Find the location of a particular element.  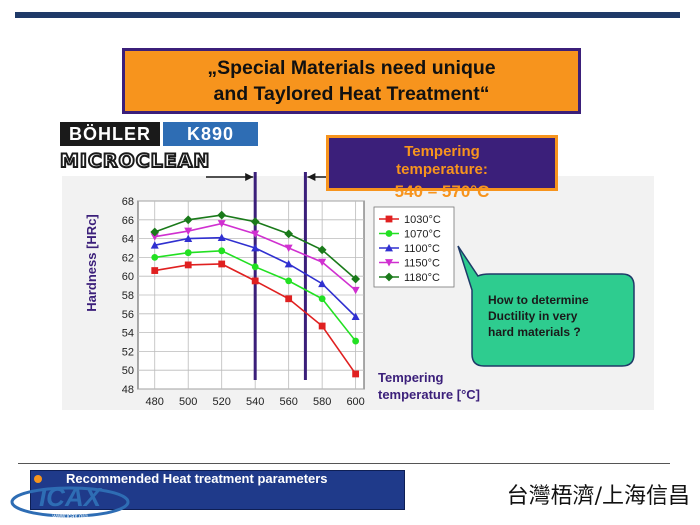

legend-entry: 1030°C is located at coordinates (422, 220).